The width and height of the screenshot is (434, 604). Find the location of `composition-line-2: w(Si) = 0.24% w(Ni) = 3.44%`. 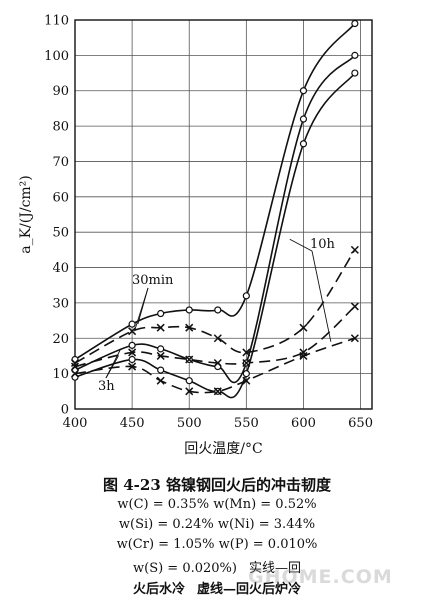

composition-line-2: w(Si) = 0.24% w(Ni) = 3.44% is located at coordinates (217, 524).